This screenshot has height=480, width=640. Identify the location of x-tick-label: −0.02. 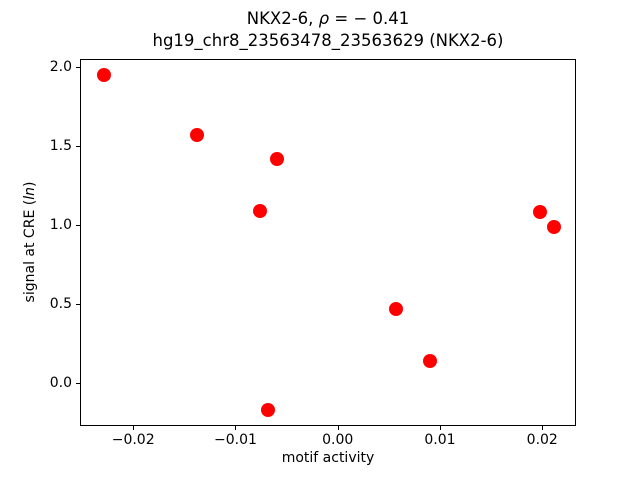
(133, 440).